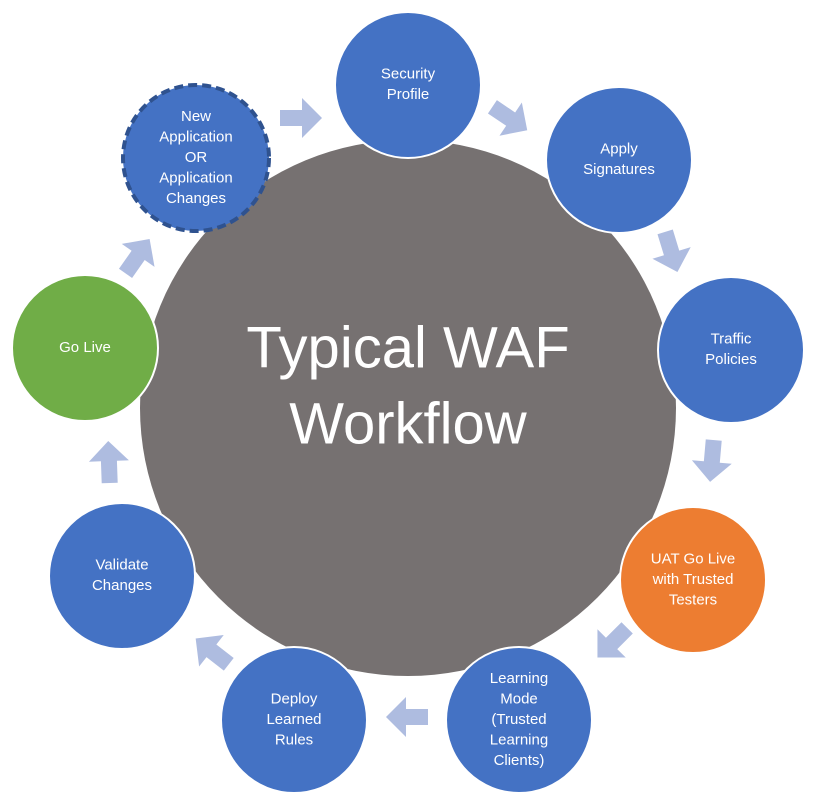  Describe the element at coordinates (693, 558) in the screenshot. I see `step-label-line: UAT Go Live` at that location.